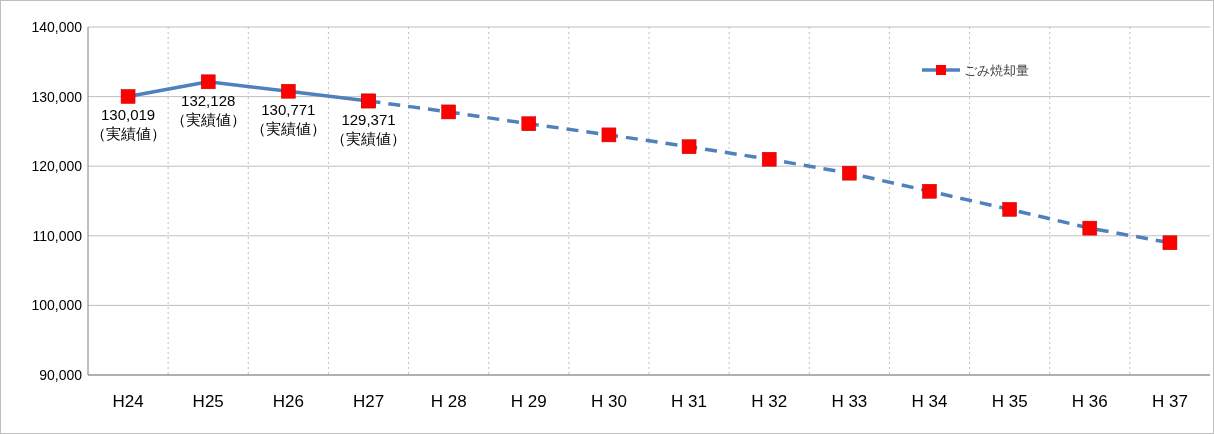  Describe the element at coordinates (608, 401) in the screenshot. I see `x-tick-label: H 30` at that location.